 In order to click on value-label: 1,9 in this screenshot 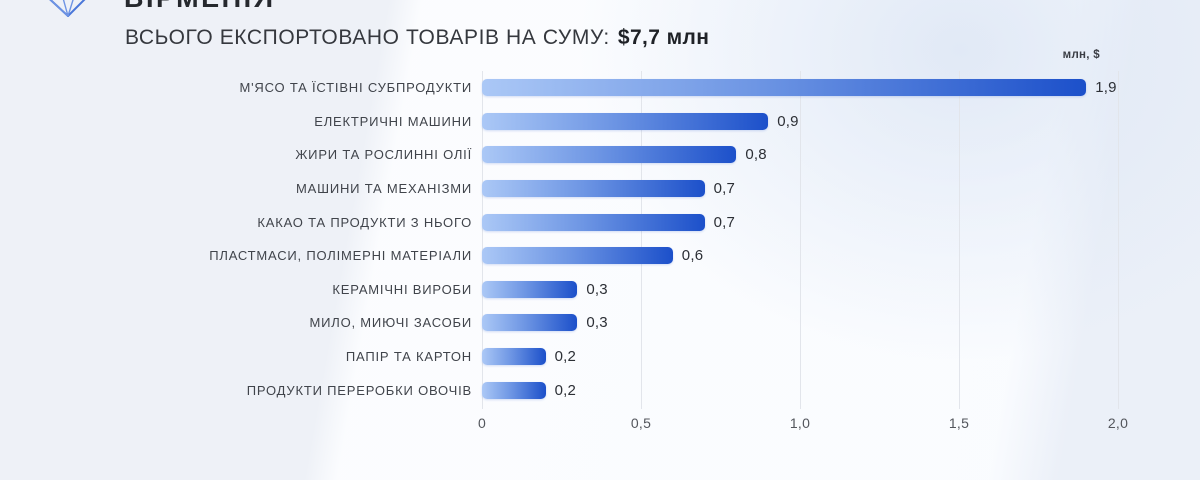, I will do `click(1106, 88)`.